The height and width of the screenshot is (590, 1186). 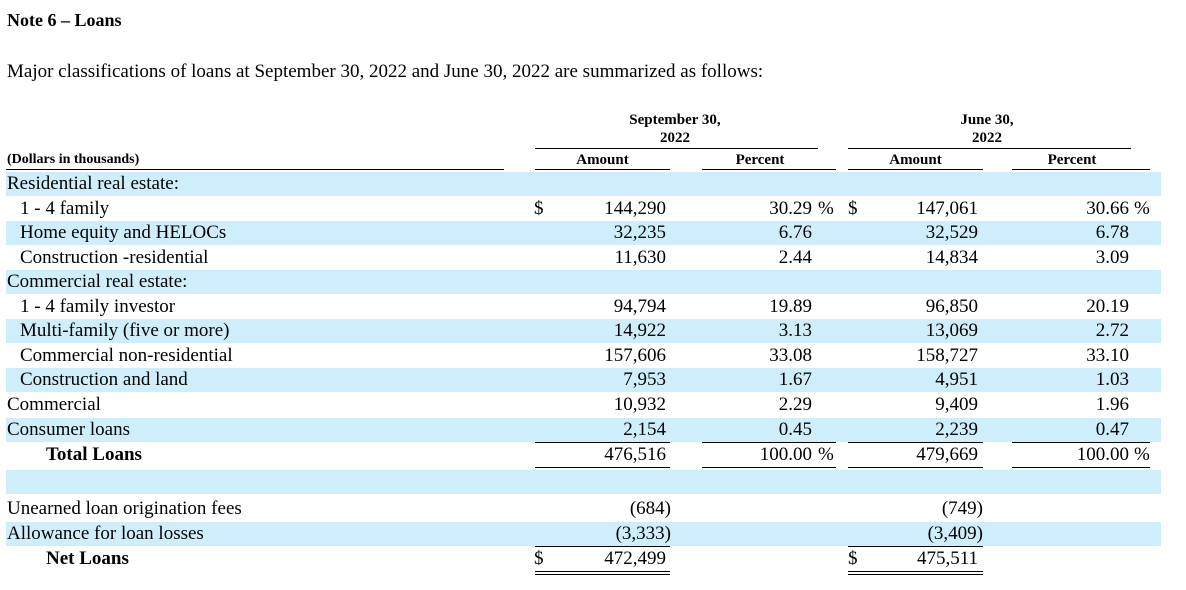 What do you see at coordinates (114, 257) in the screenshot?
I see `row-label: Construction -residential` at bounding box center [114, 257].